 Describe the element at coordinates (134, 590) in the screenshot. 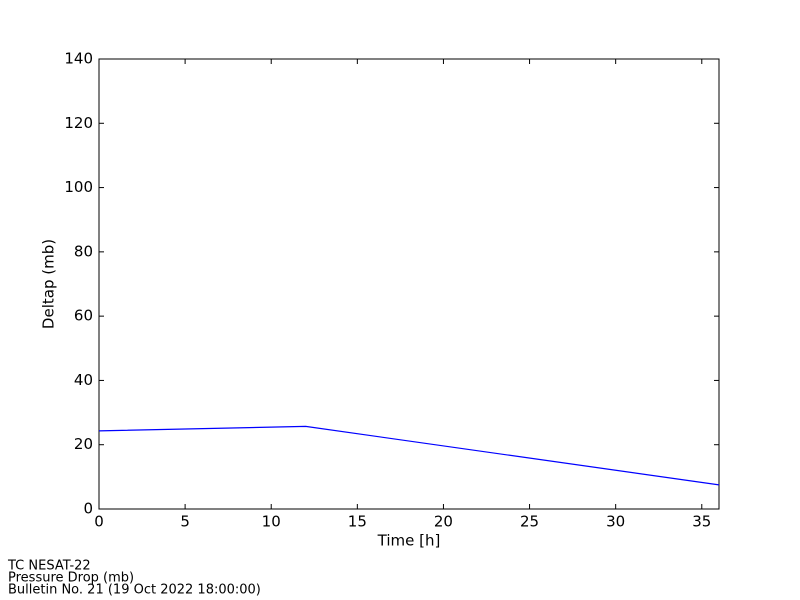

I see `footer-text: Bulletin No. 21 (19 Oct 2022 18:00:00)` at that location.